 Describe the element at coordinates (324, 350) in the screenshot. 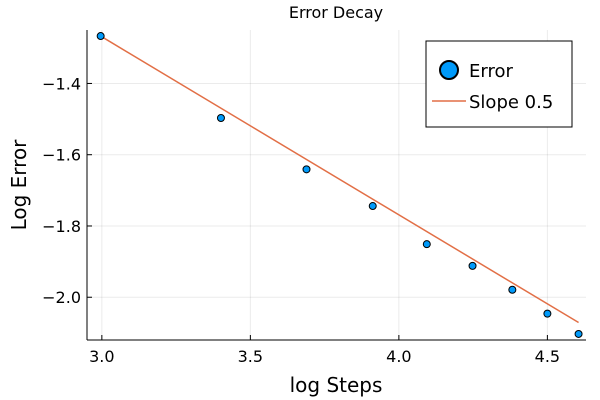

I see `x-ticks: 3.0 3.5 4.0 4.5` at that location.